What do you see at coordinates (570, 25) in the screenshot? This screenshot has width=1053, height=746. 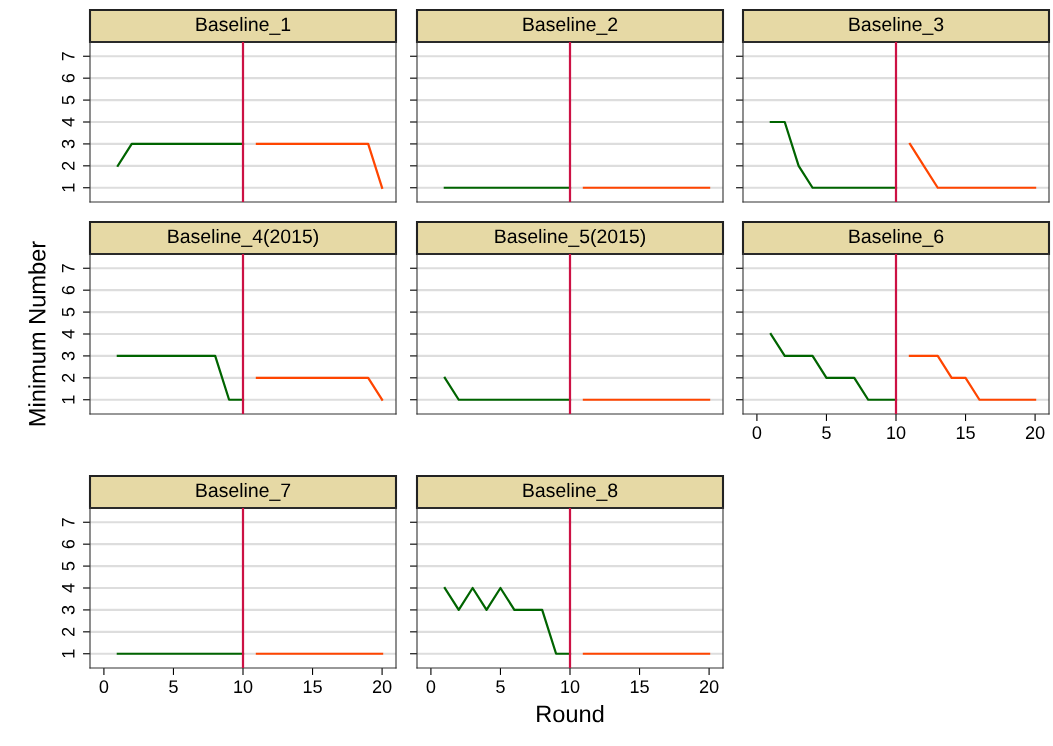 I see `chart-title: Baseline_2` at bounding box center [570, 25].